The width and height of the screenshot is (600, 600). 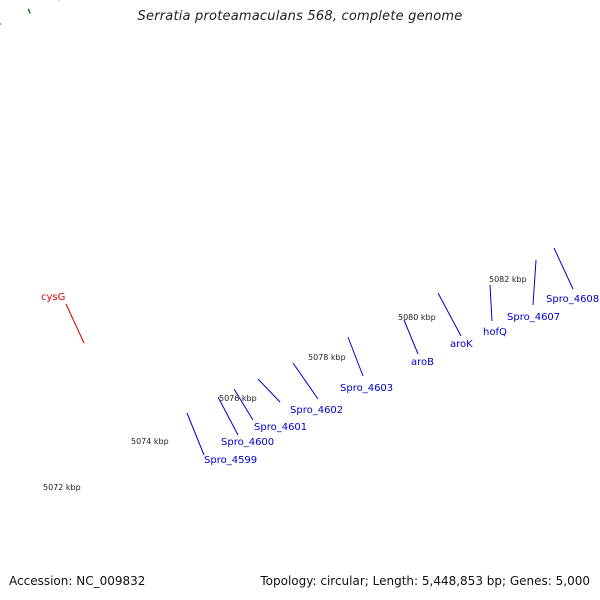 I want to click on gene-label-spro-4602: Spro_4602, so click(x=316, y=410).